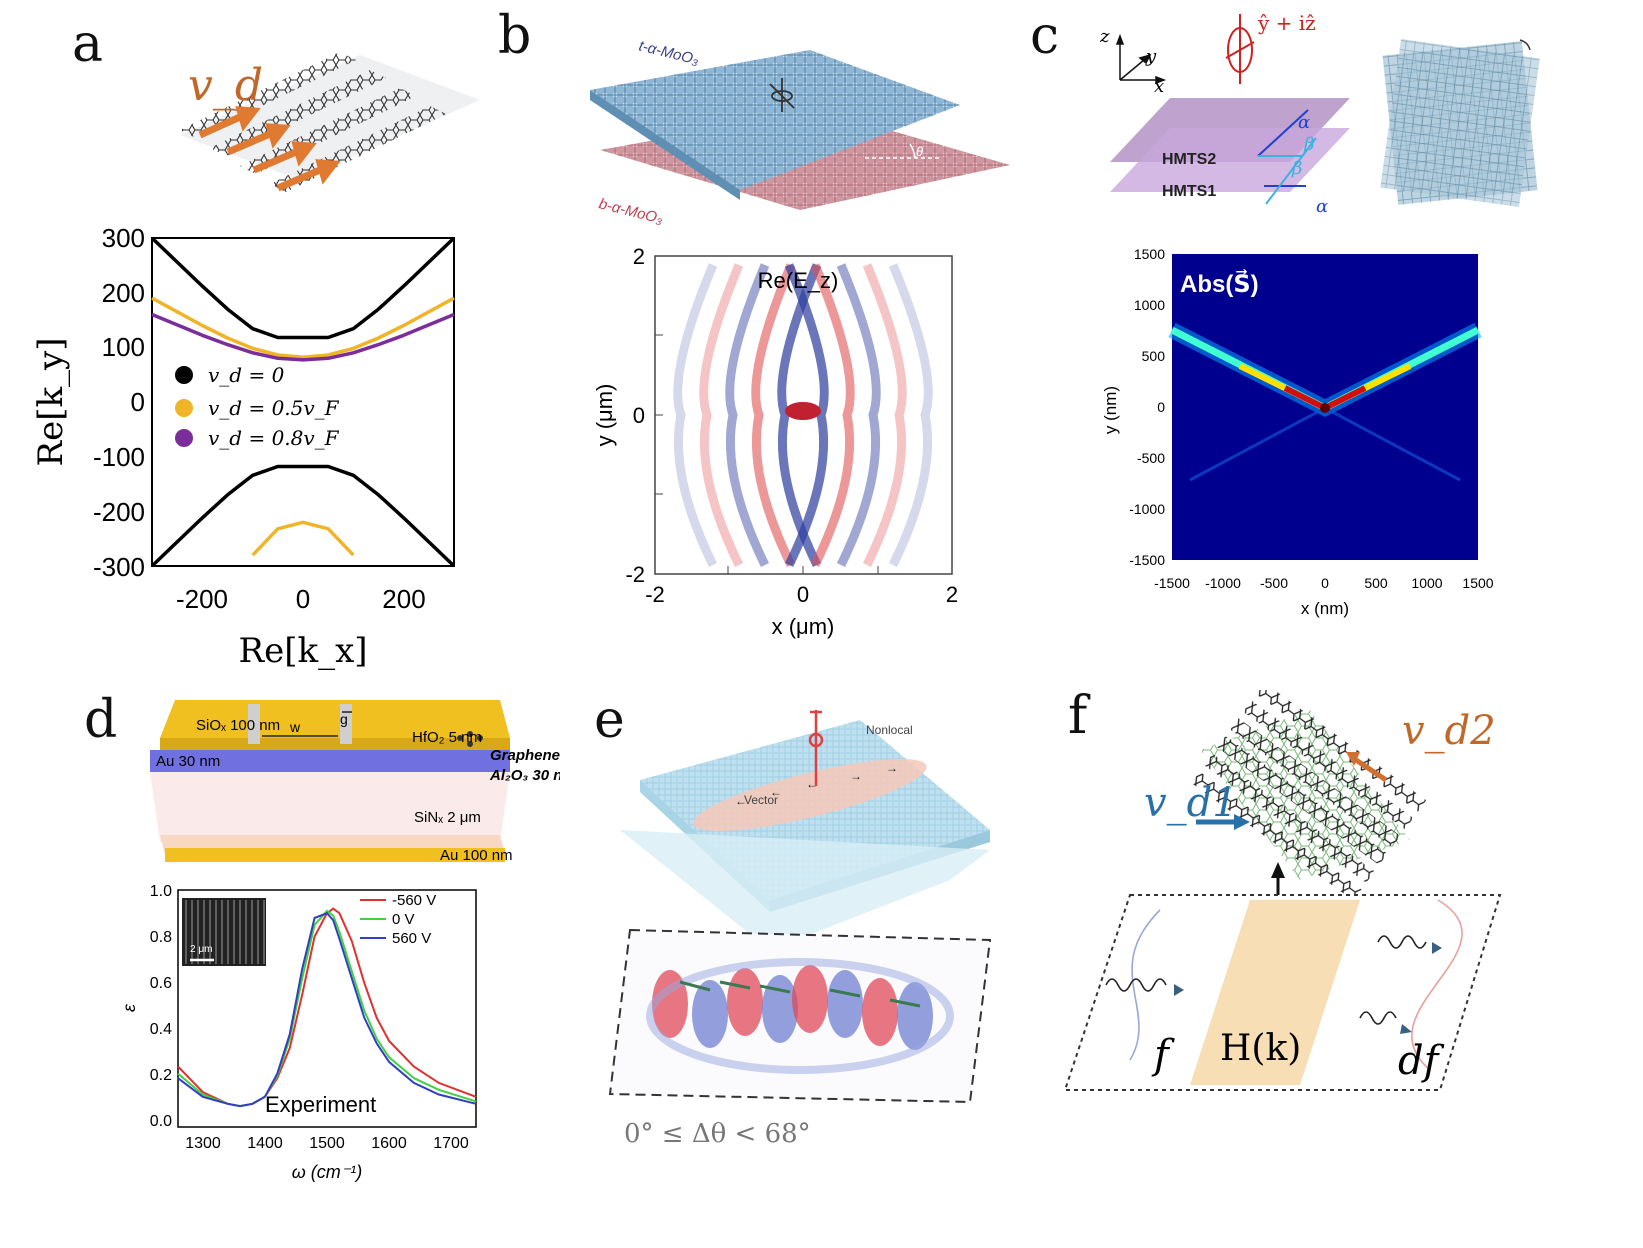  What do you see at coordinates (1223, 583) in the screenshot?
I see `xtick-c: -1000` at bounding box center [1223, 583].